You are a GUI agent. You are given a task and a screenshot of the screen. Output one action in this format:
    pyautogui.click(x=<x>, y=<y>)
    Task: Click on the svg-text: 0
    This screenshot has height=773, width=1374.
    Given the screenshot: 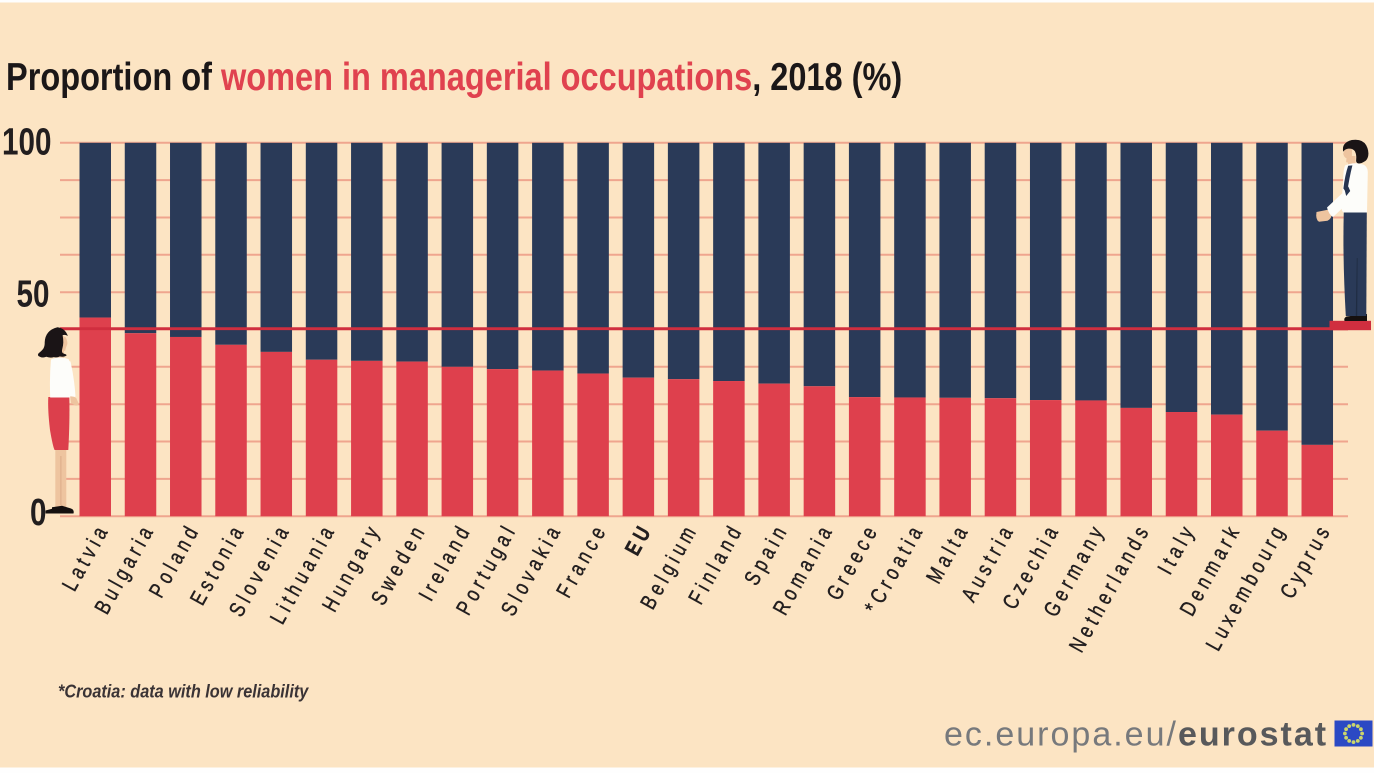 What is the action you would take?
    pyautogui.click(x=38, y=513)
    